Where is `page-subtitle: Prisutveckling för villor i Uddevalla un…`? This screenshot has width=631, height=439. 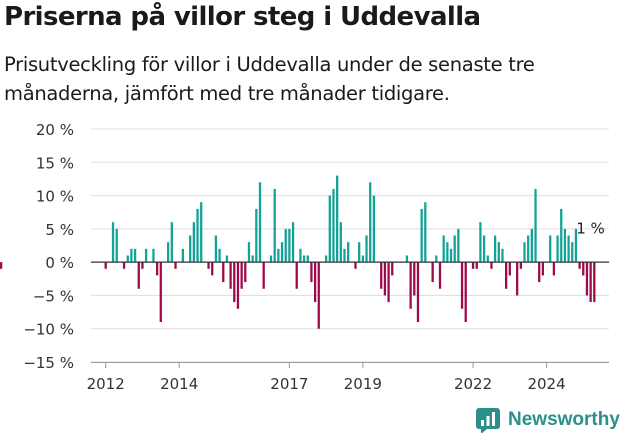 page-subtitle: Prisutveckling för villor i Uddevalla un… is located at coordinates (269, 79).